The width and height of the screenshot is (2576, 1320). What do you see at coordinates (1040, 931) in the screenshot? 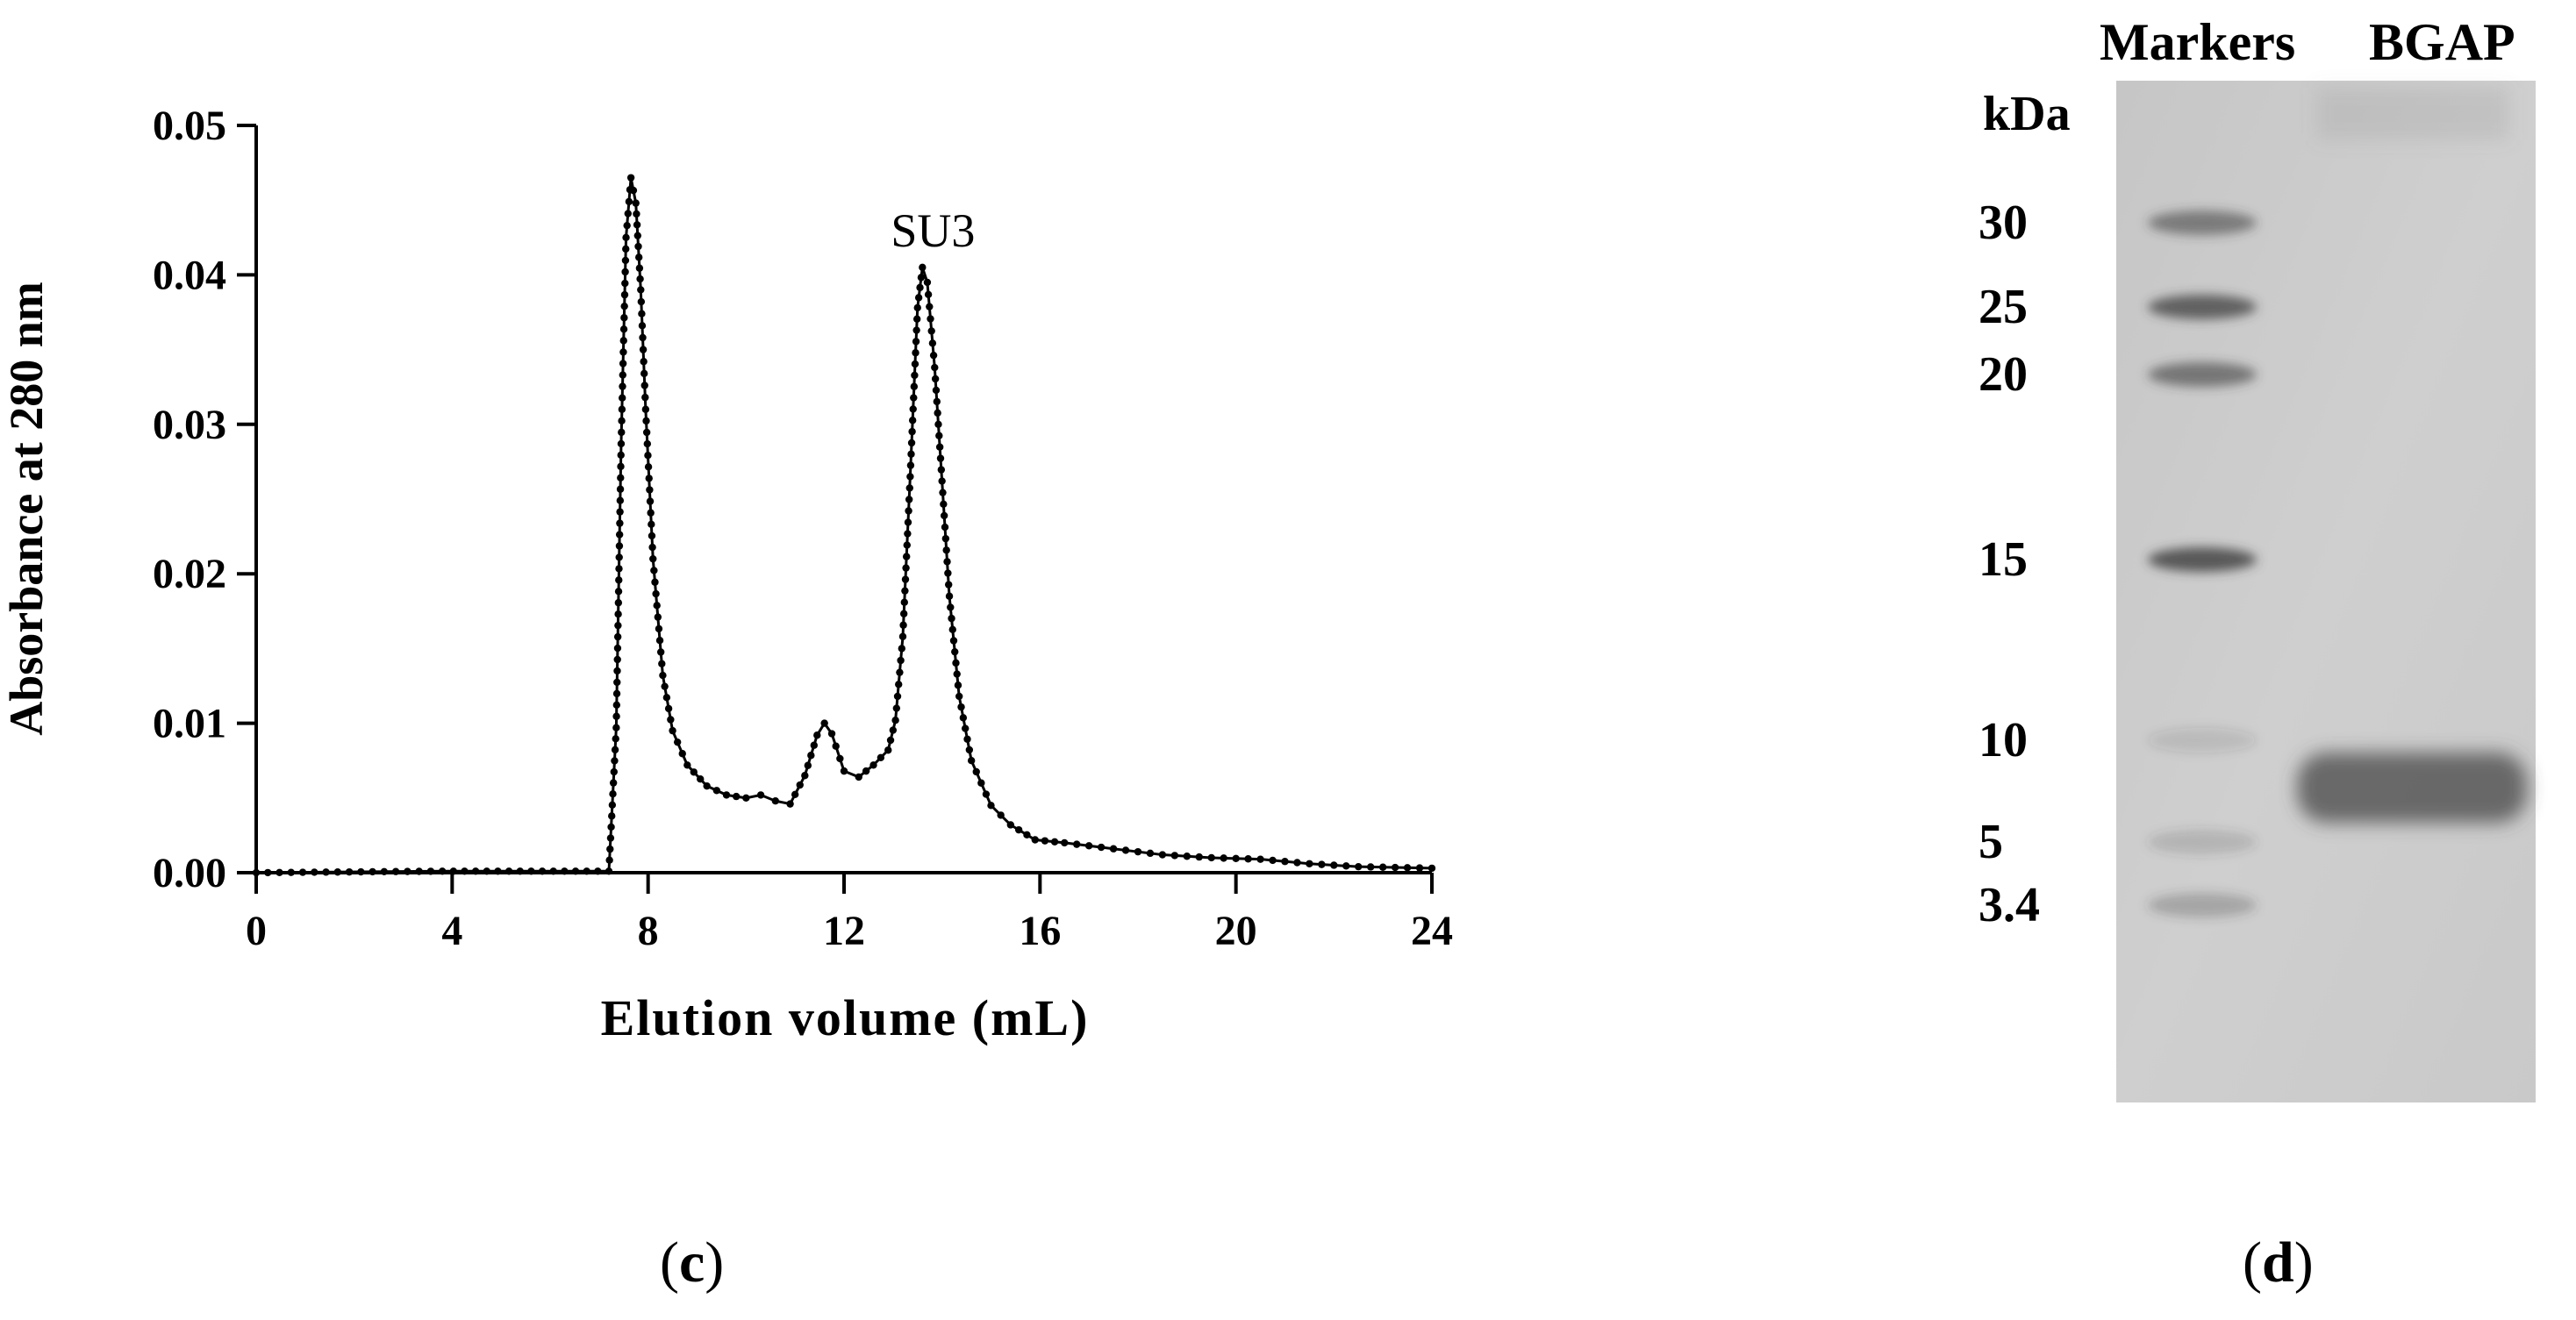
I see `x-tick-label: 16` at bounding box center [1040, 931].